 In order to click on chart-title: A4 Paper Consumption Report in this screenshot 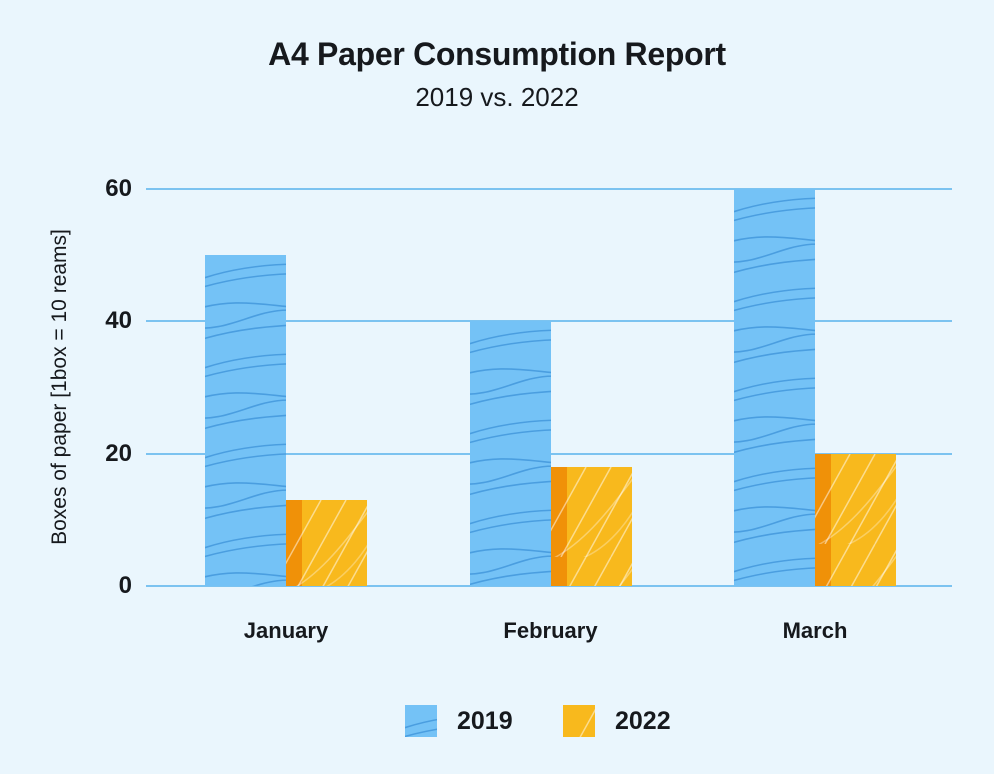, I will do `click(497, 54)`.